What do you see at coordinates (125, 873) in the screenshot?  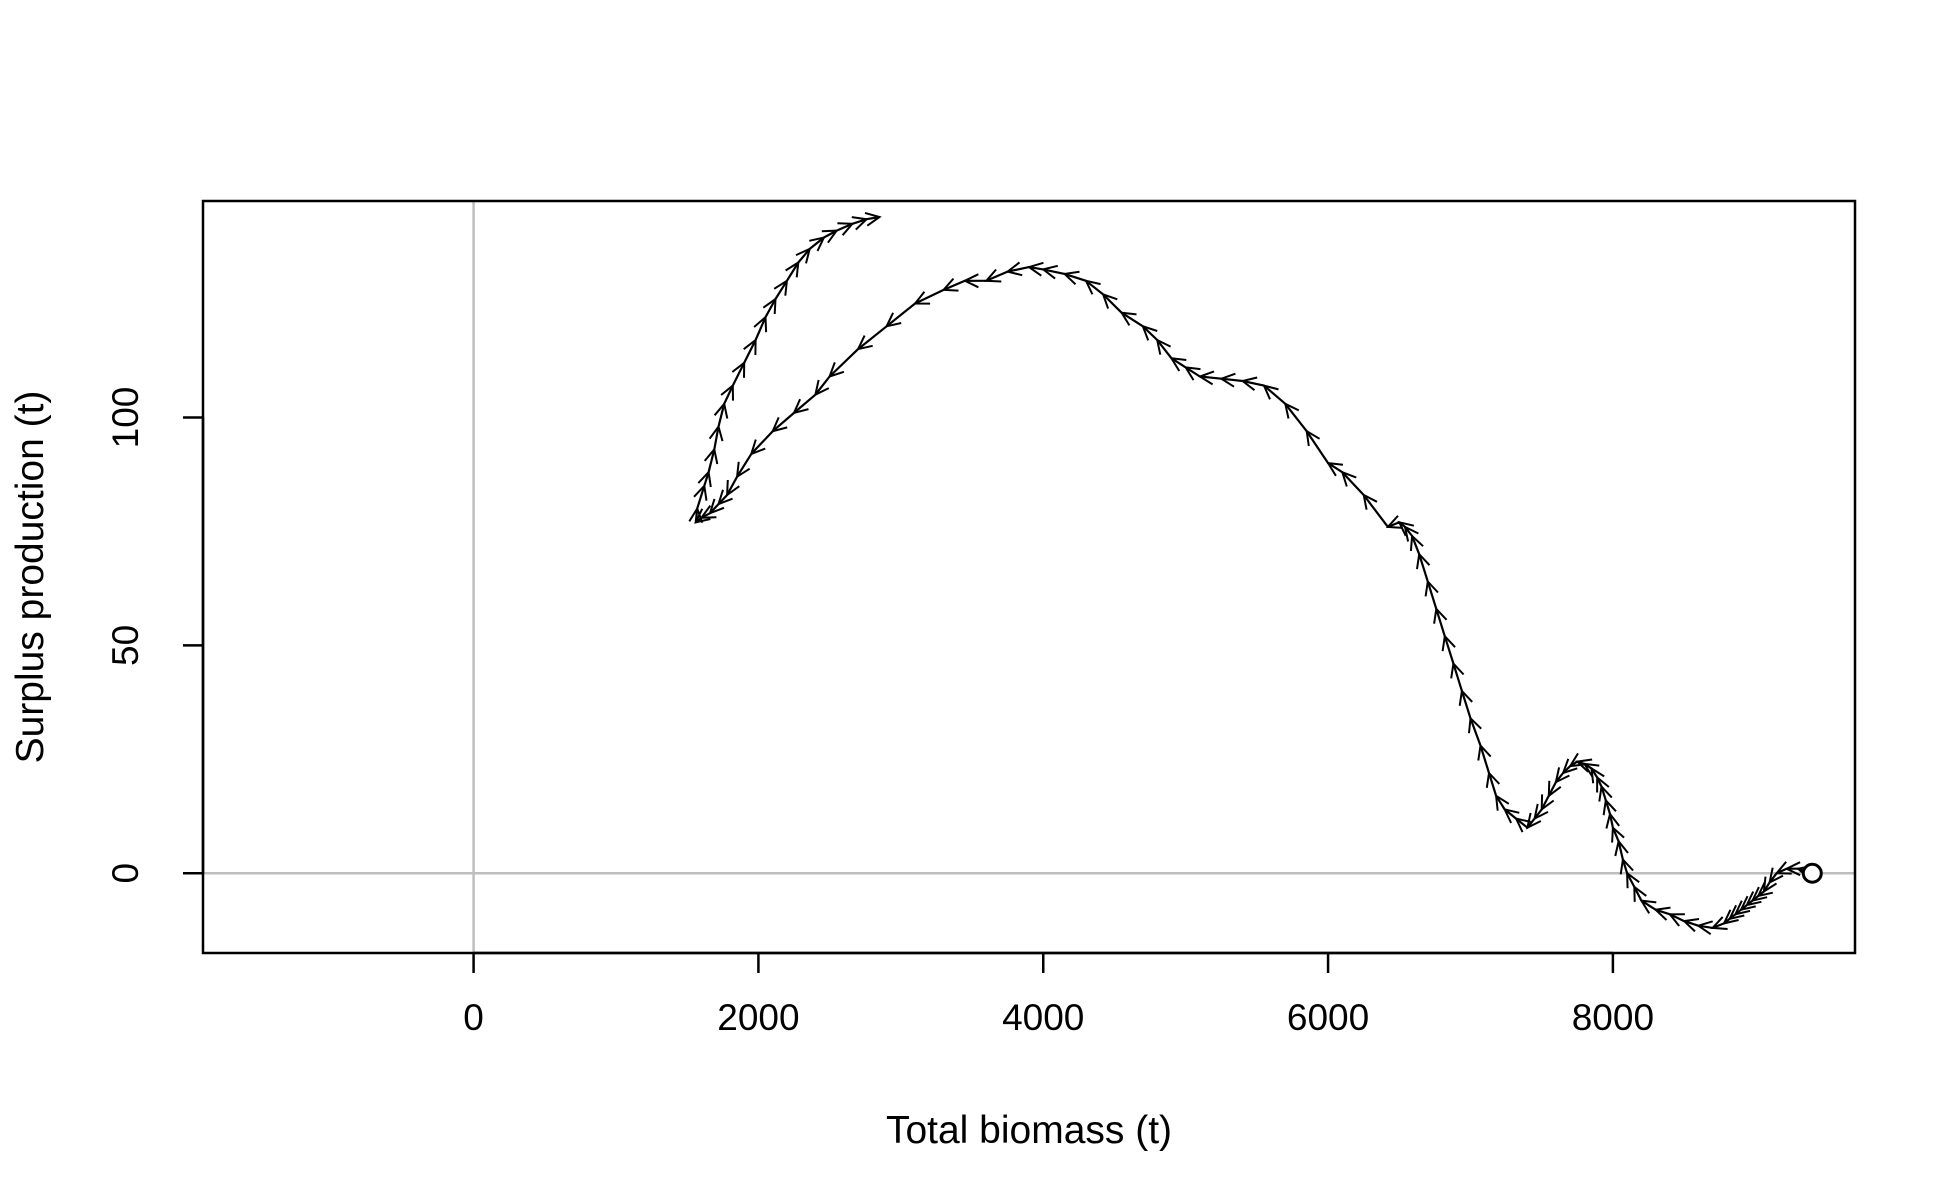 I see `y-tick-label: 0` at bounding box center [125, 873].